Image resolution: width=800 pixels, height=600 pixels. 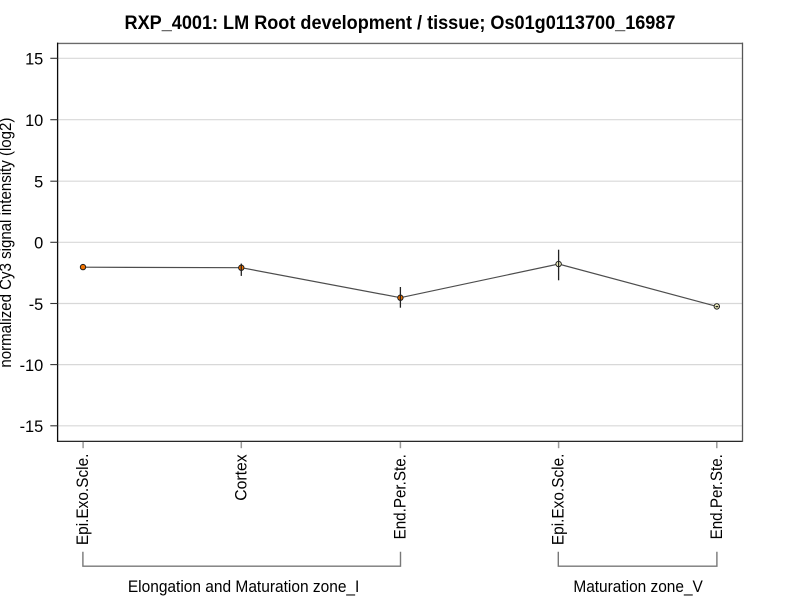 What do you see at coordinates (241, 477) in the screenshot?
I see `svg-text: Cortex` at bounding box center [241, 477].